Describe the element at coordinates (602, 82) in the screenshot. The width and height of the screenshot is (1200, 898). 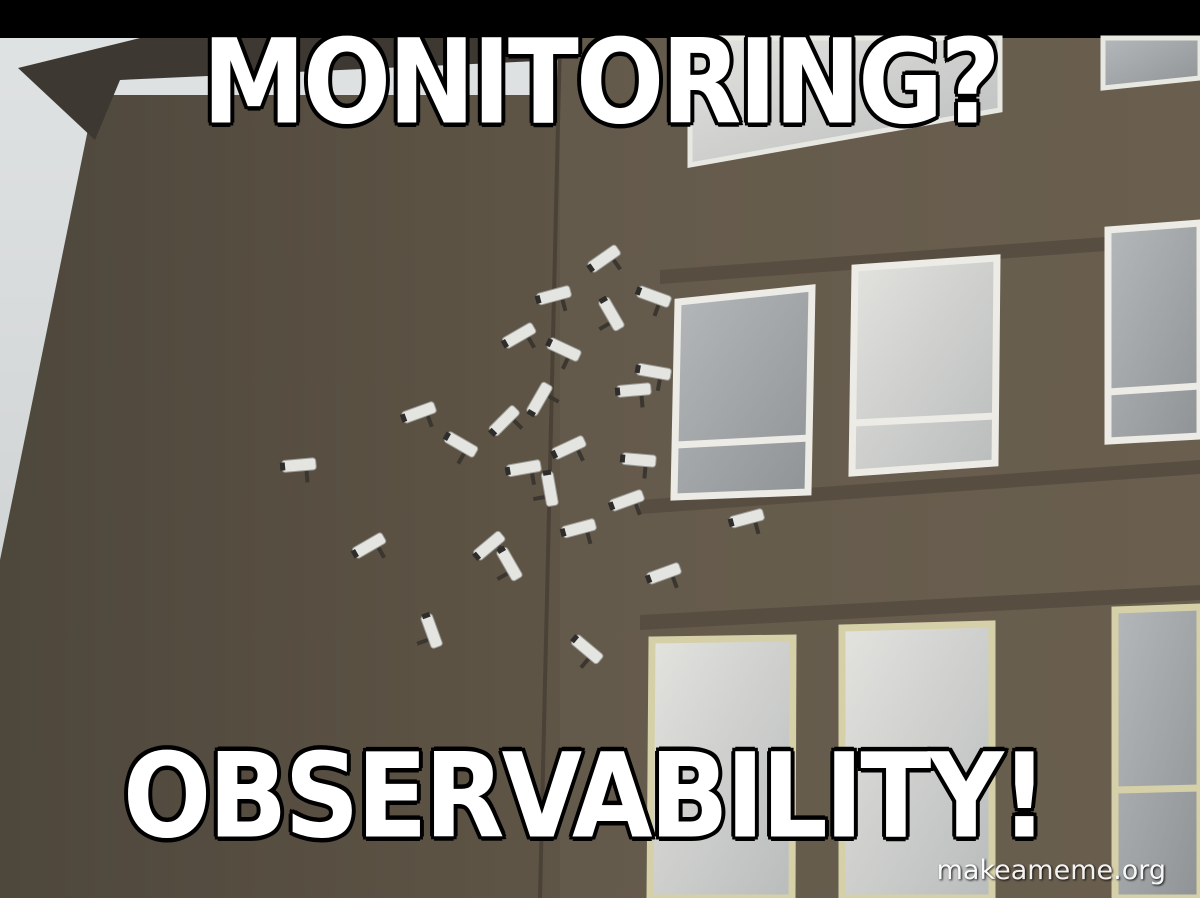
I see `top-caption: MONITORING?` at that location.